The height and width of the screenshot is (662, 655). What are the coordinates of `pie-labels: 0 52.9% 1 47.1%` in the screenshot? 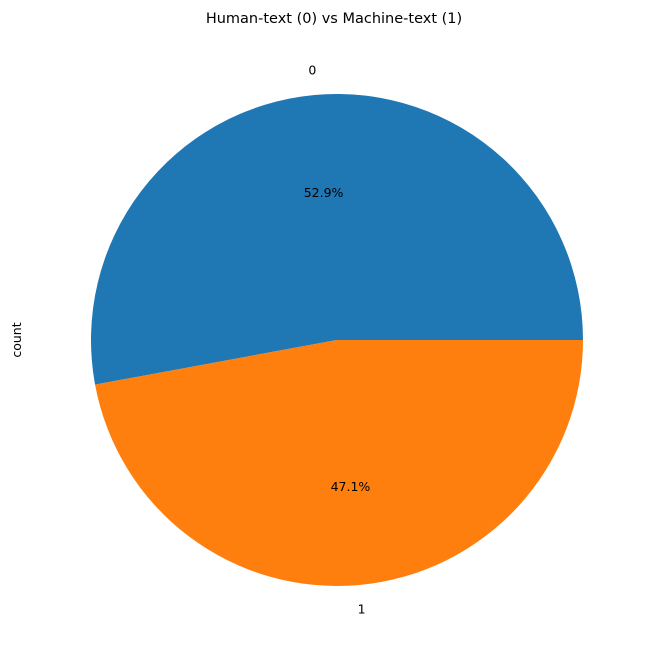 It's located at (337, 340).